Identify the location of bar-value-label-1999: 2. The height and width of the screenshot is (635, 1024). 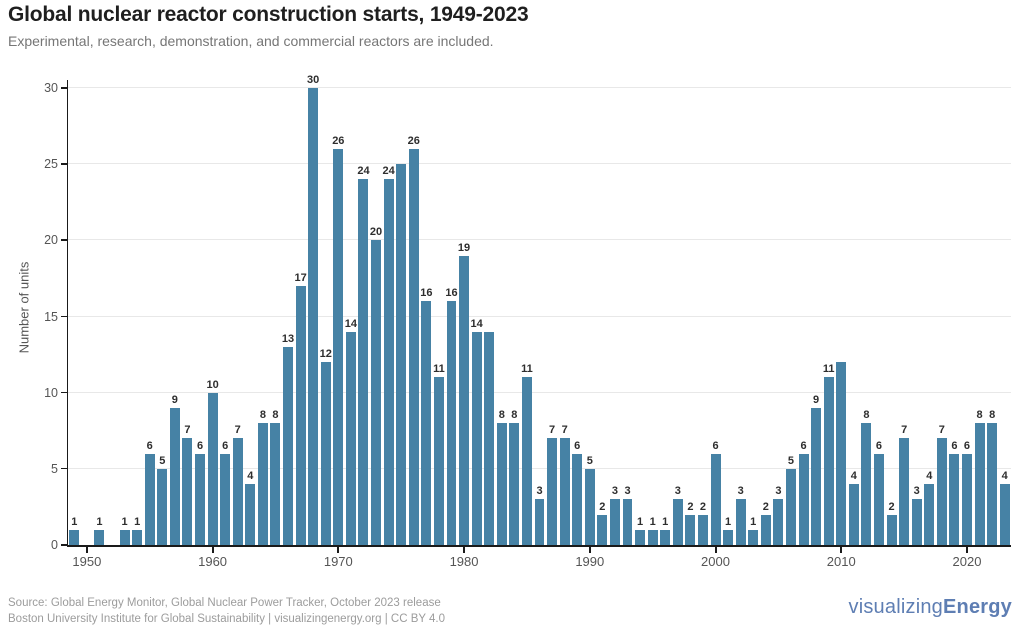
(703, 506).